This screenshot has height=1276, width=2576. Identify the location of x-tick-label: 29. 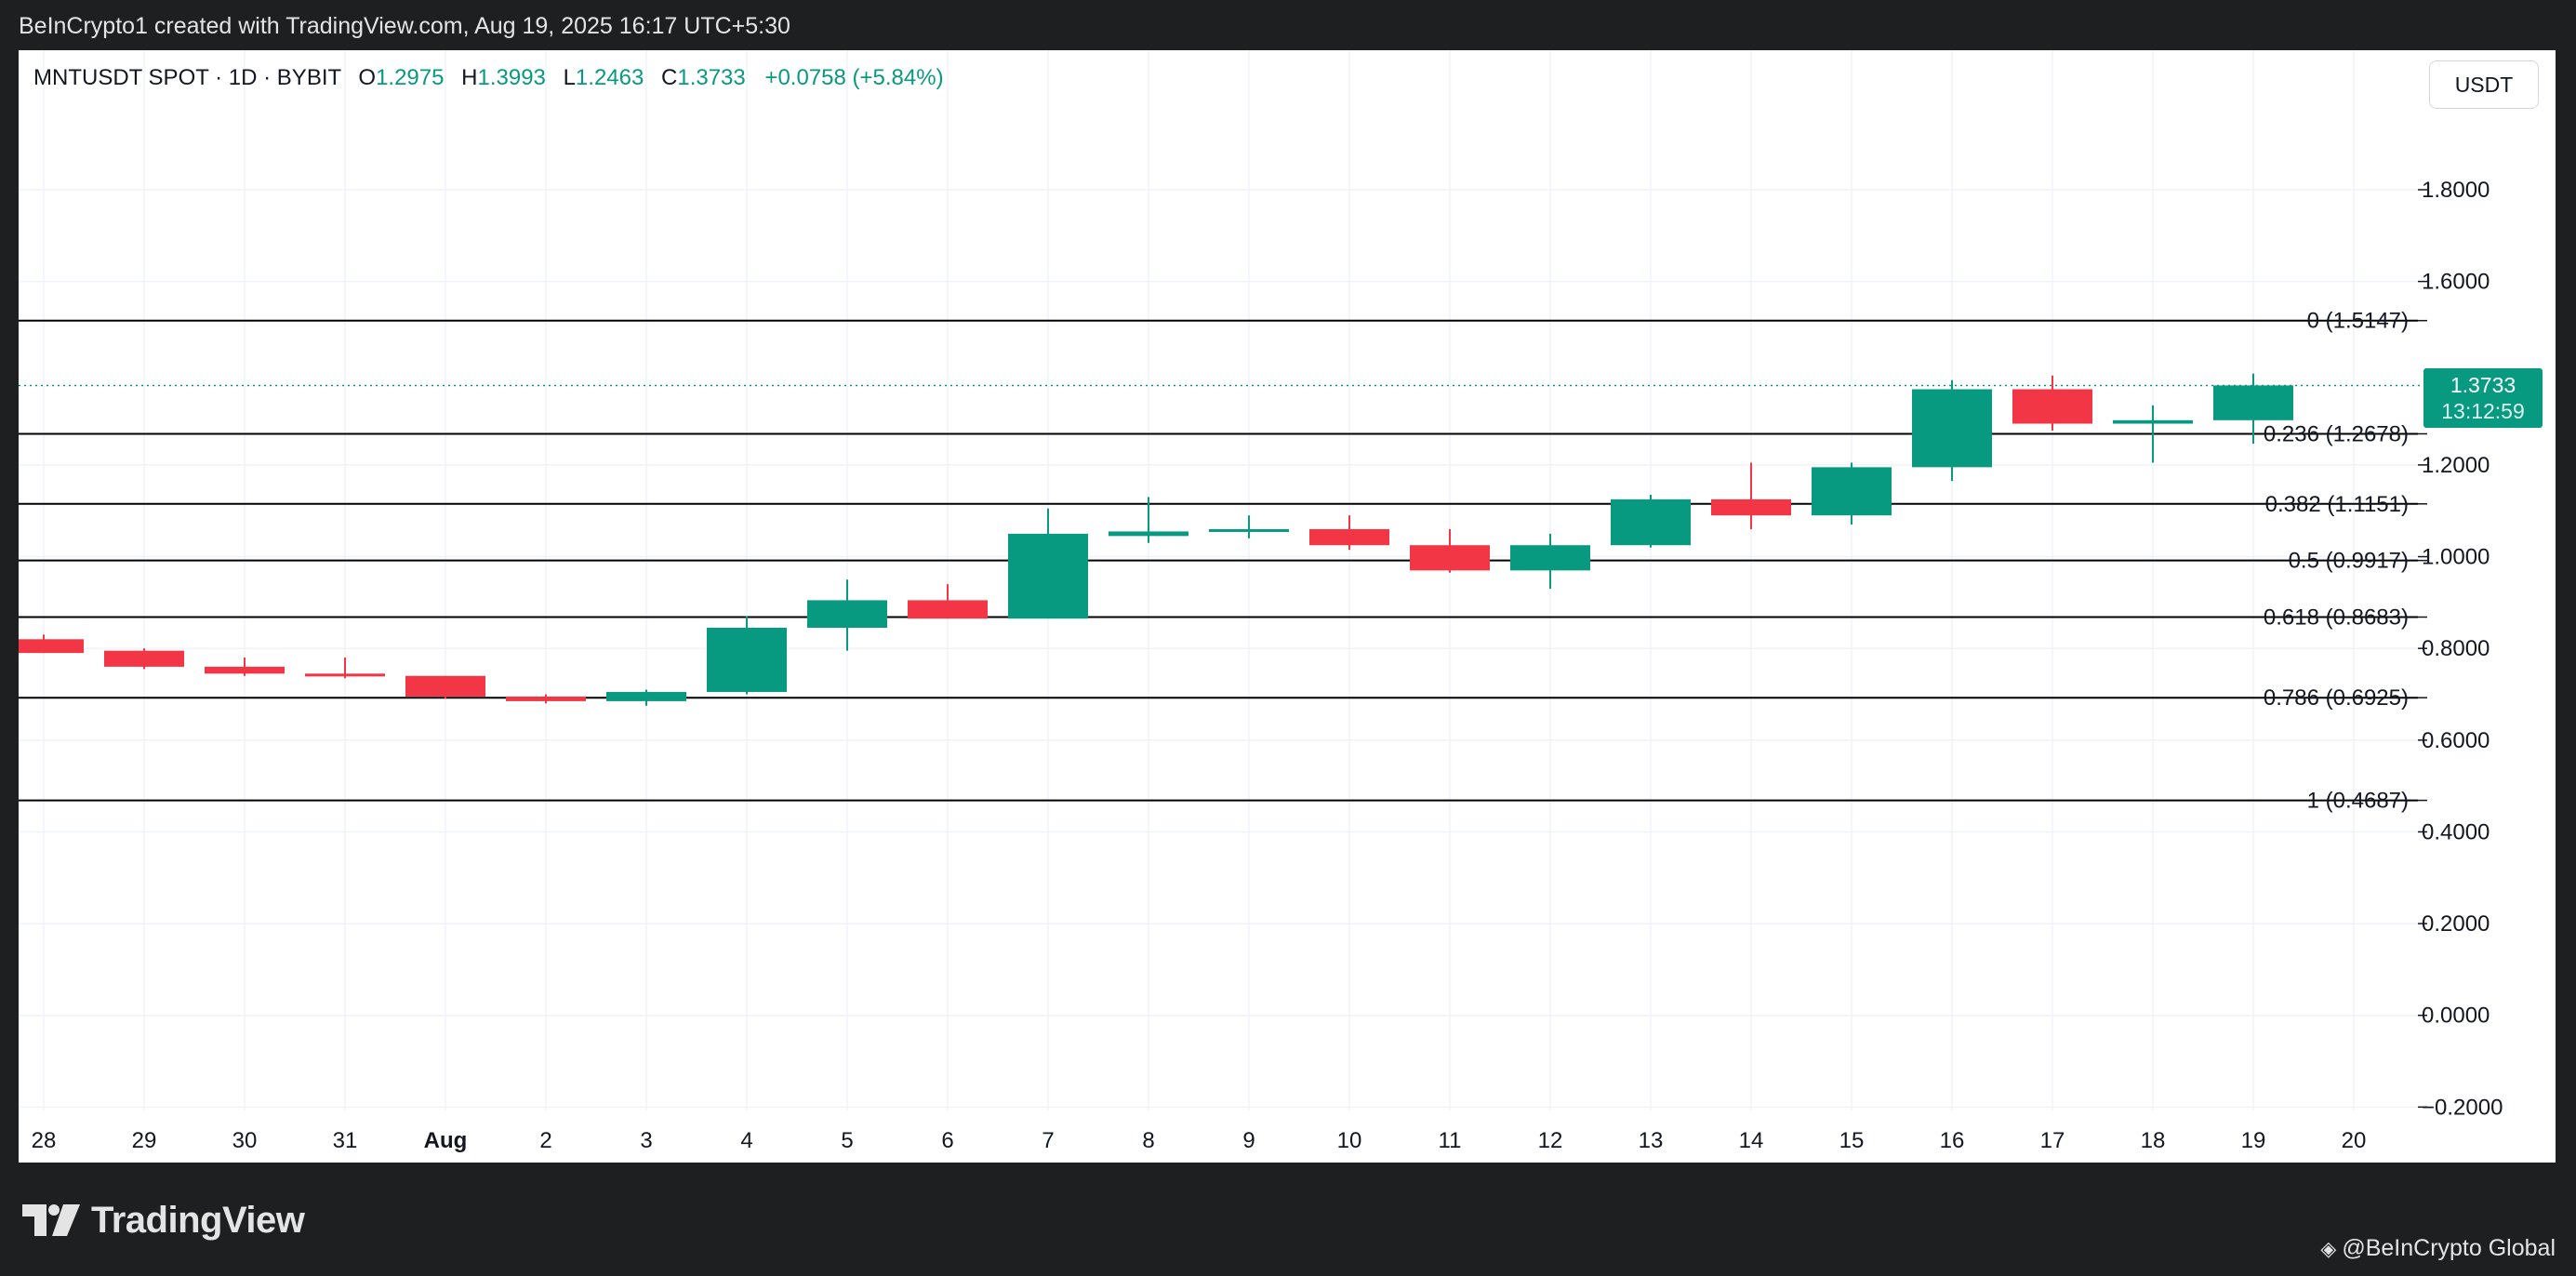
(144, 1140).